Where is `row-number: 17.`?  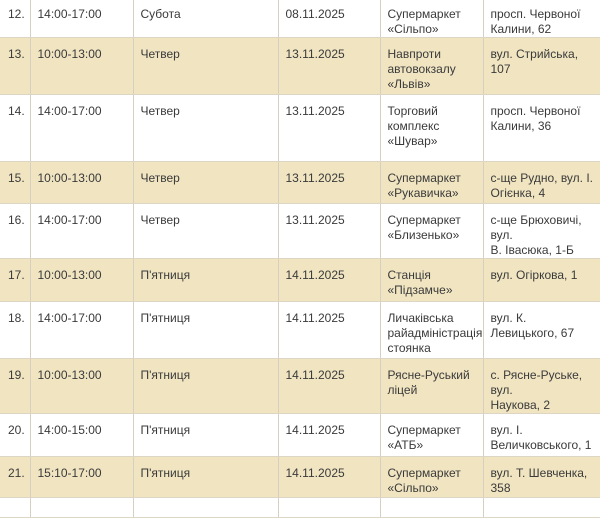 row-number: 17. is located at coordinates (15, 280).